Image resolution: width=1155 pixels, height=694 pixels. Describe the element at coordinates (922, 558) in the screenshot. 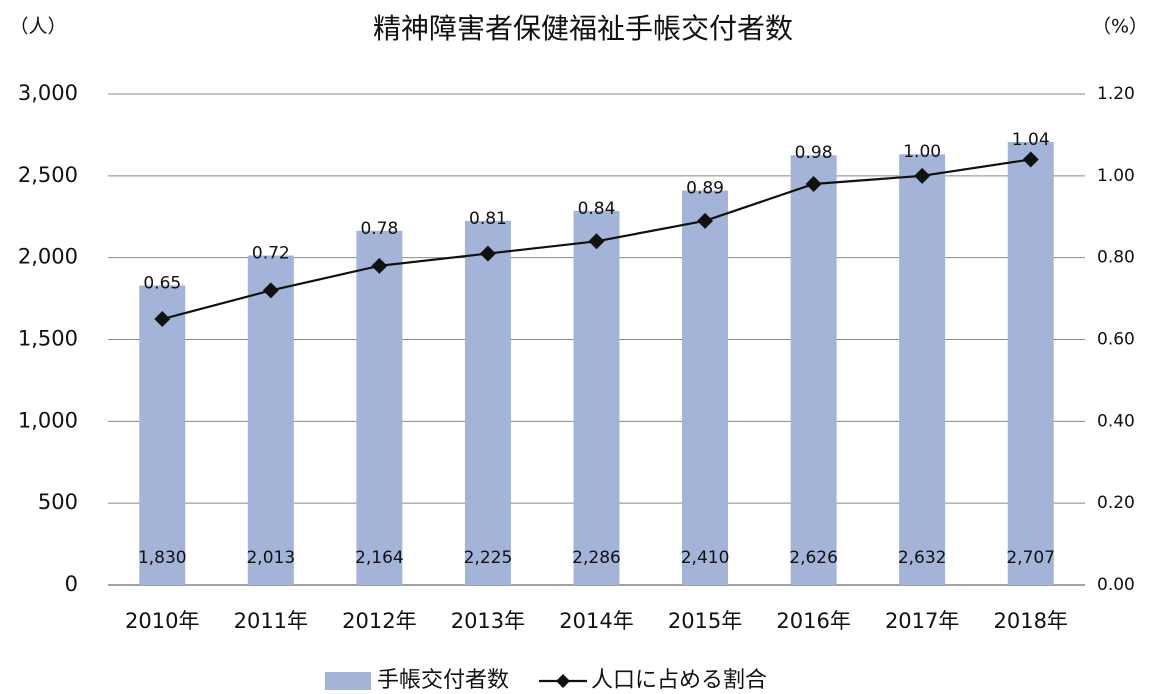

I see `bar-value-label: 2,632` at that location.